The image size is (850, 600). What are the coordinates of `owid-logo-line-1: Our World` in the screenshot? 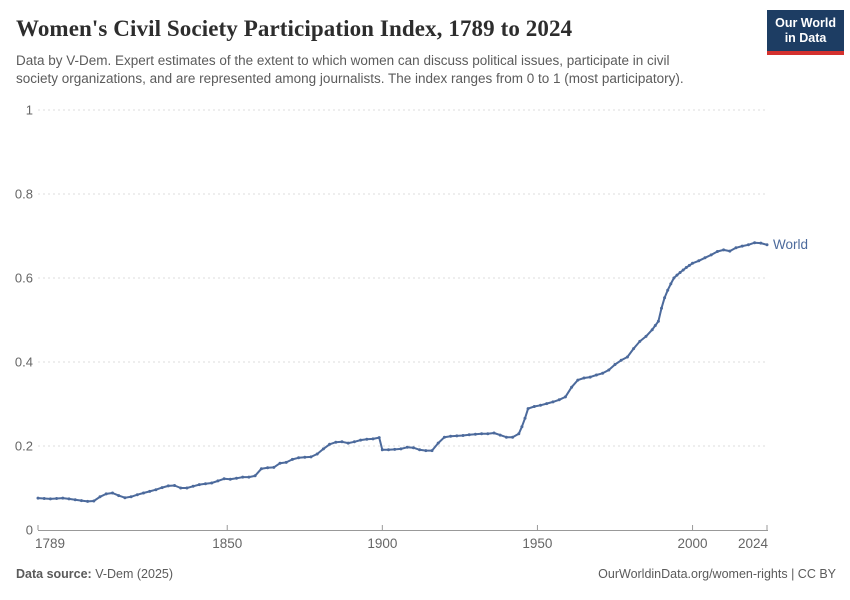 It's located at (805, 23).